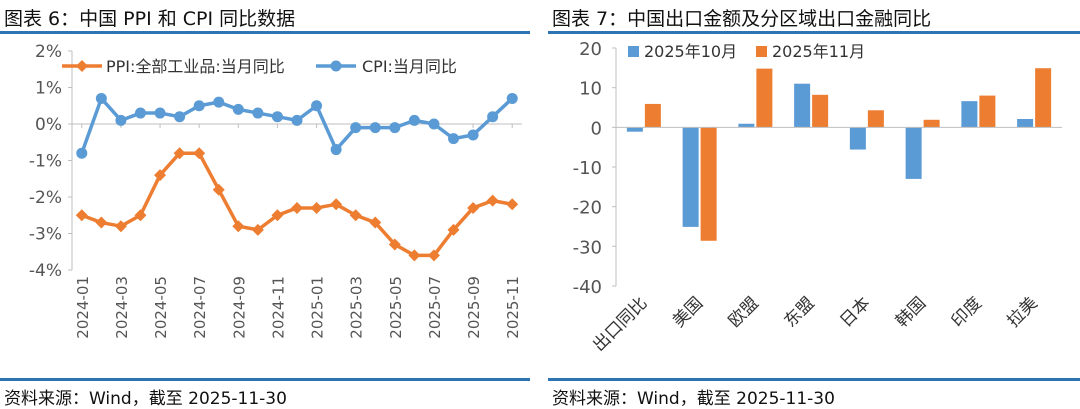 This screenshot has width=1080, height=409. Describe the element at coordinates (690, 51) in the screenshot. I see `oct-legend-label: 2025年10月` at that location.